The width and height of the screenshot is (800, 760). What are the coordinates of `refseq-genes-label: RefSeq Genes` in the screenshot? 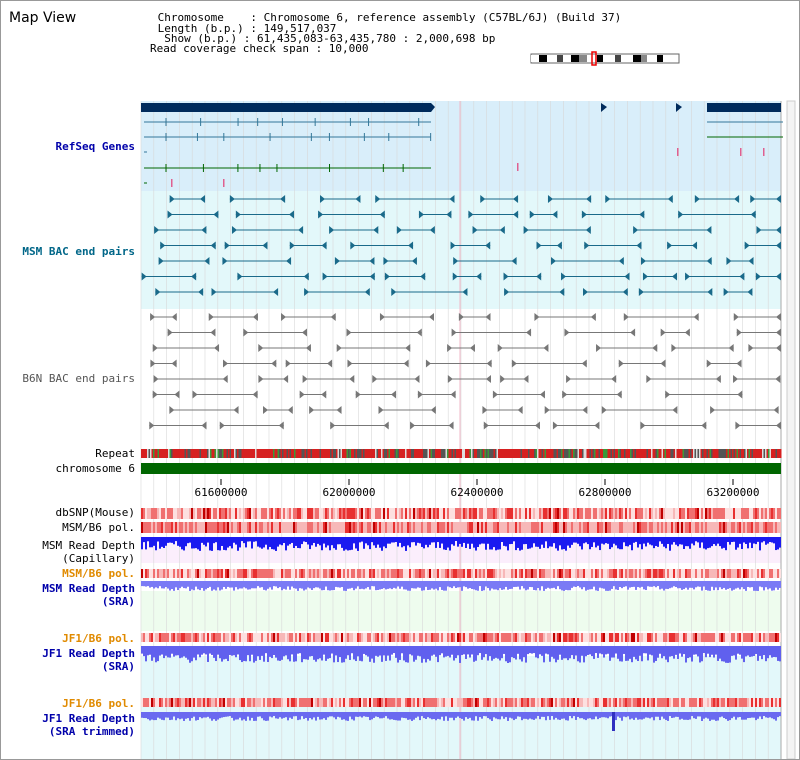 It's located at (95, 146).